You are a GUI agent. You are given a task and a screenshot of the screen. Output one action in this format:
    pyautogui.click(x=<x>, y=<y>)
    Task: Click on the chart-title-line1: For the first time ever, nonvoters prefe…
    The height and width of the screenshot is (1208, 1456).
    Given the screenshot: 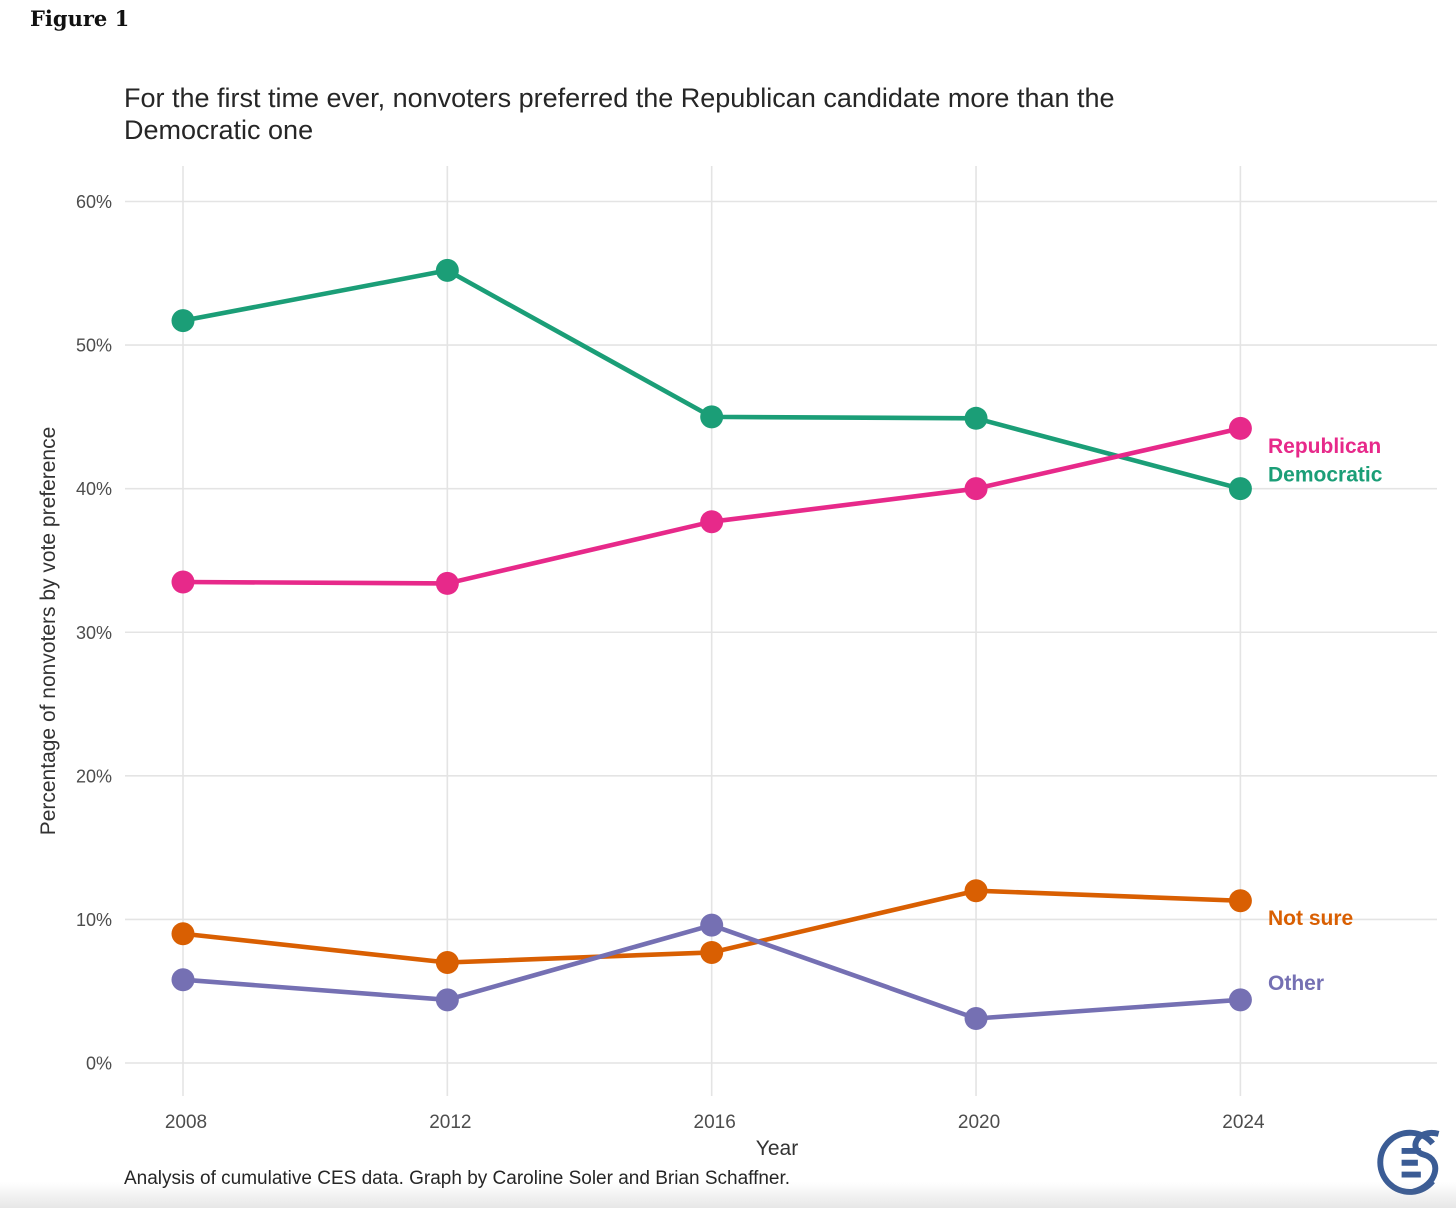 What is the action you would take?
    pyautogui.click(x=619, y=98)
    